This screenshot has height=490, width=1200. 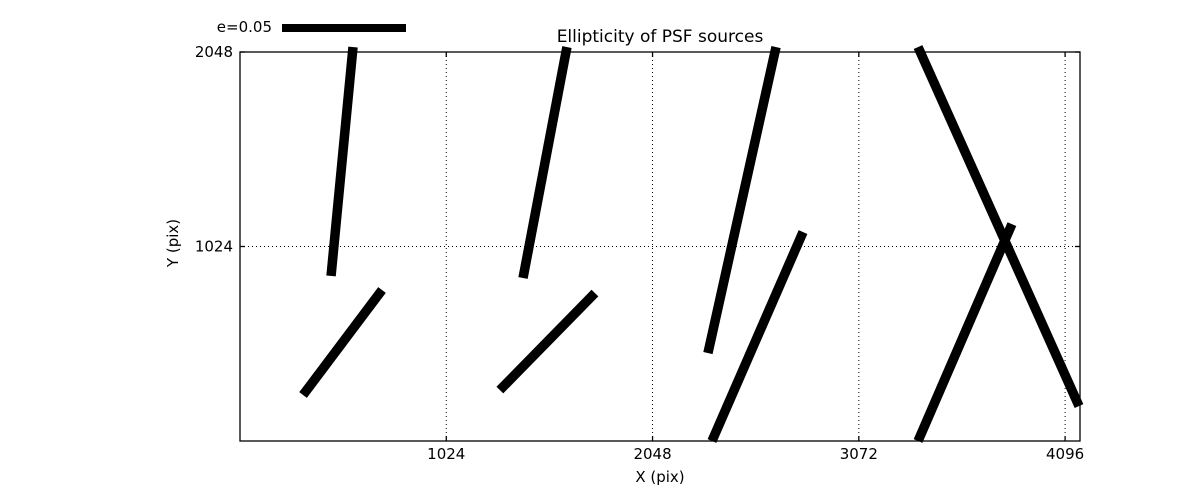 I want to click on x-axis-label: X (pix), so click(x=659, y=477).